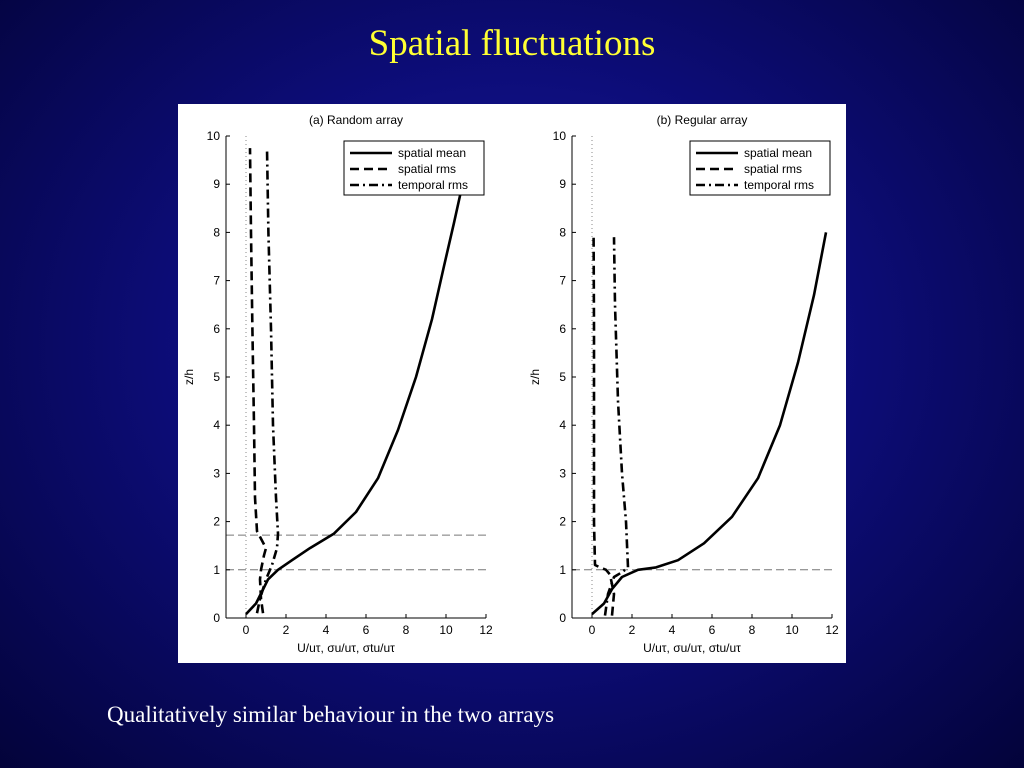 This screenshot has width=1024, height=768. I want to click on slide-title: Spatial fluctuations, so click(512, 43).